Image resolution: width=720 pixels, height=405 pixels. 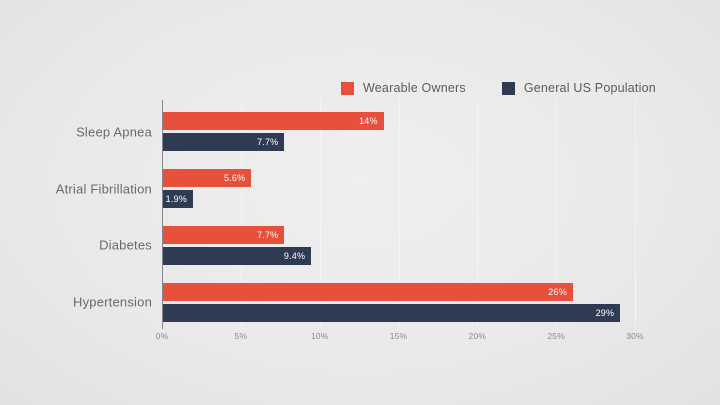 I want to click on legend-item-wearable-owners: Wearable Owners, so click(x=403, y=88).